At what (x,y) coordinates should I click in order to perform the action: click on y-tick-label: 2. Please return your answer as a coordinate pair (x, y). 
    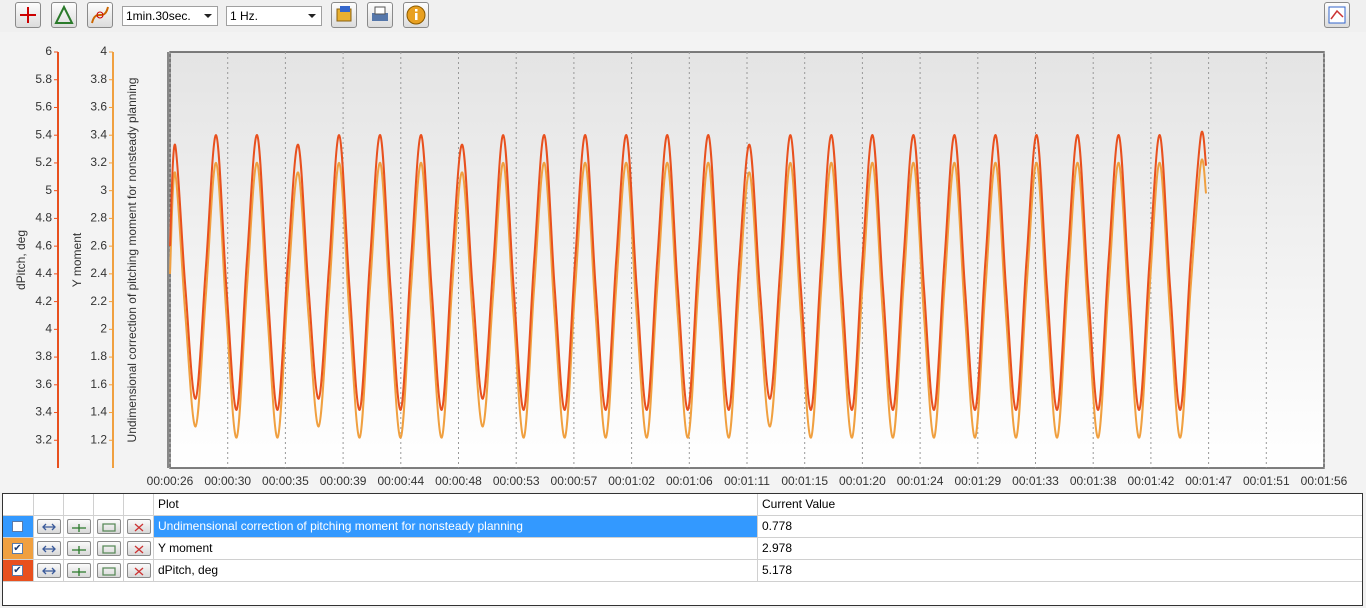
    Looking at the image, I should click on (103, 329).